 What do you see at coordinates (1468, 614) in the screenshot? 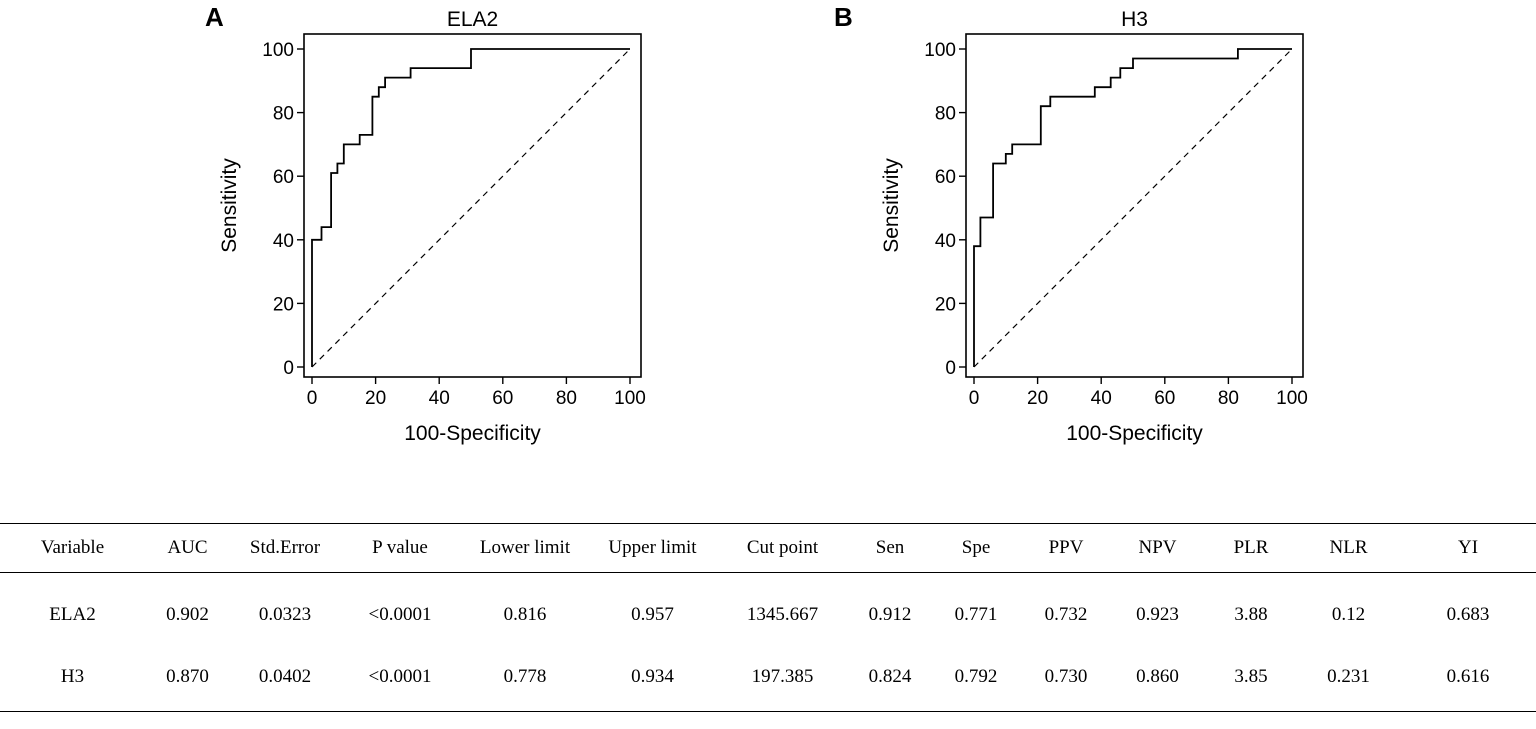
I see `table-cell: 0.683` at bounding box center [1468, 614].